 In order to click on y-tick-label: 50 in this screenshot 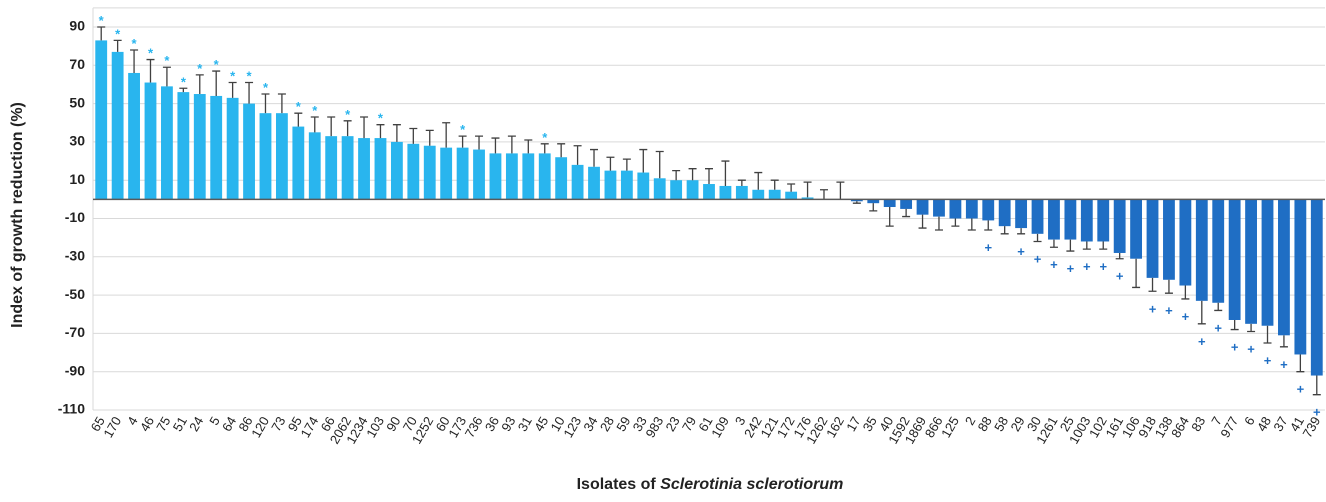, I will do `click(77, 102)`.